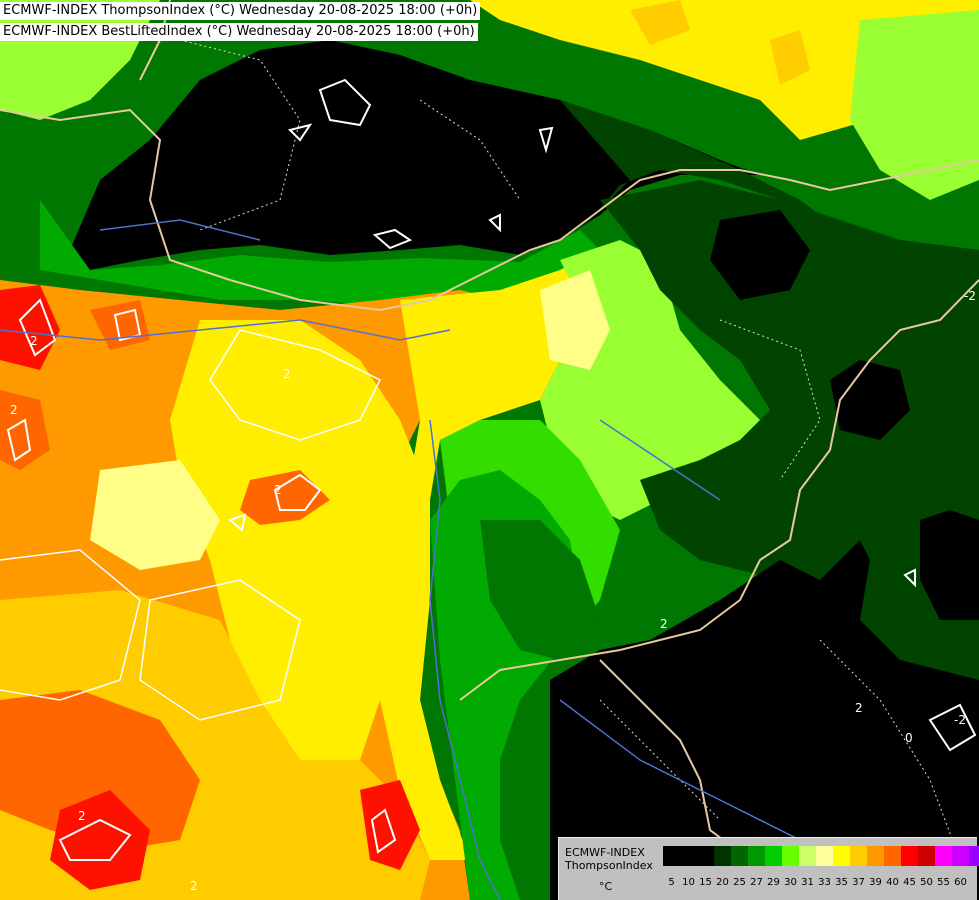 The height and width of the screenshot is (900, 979). I want to click on region-northeast-orange, so click(790, 57).